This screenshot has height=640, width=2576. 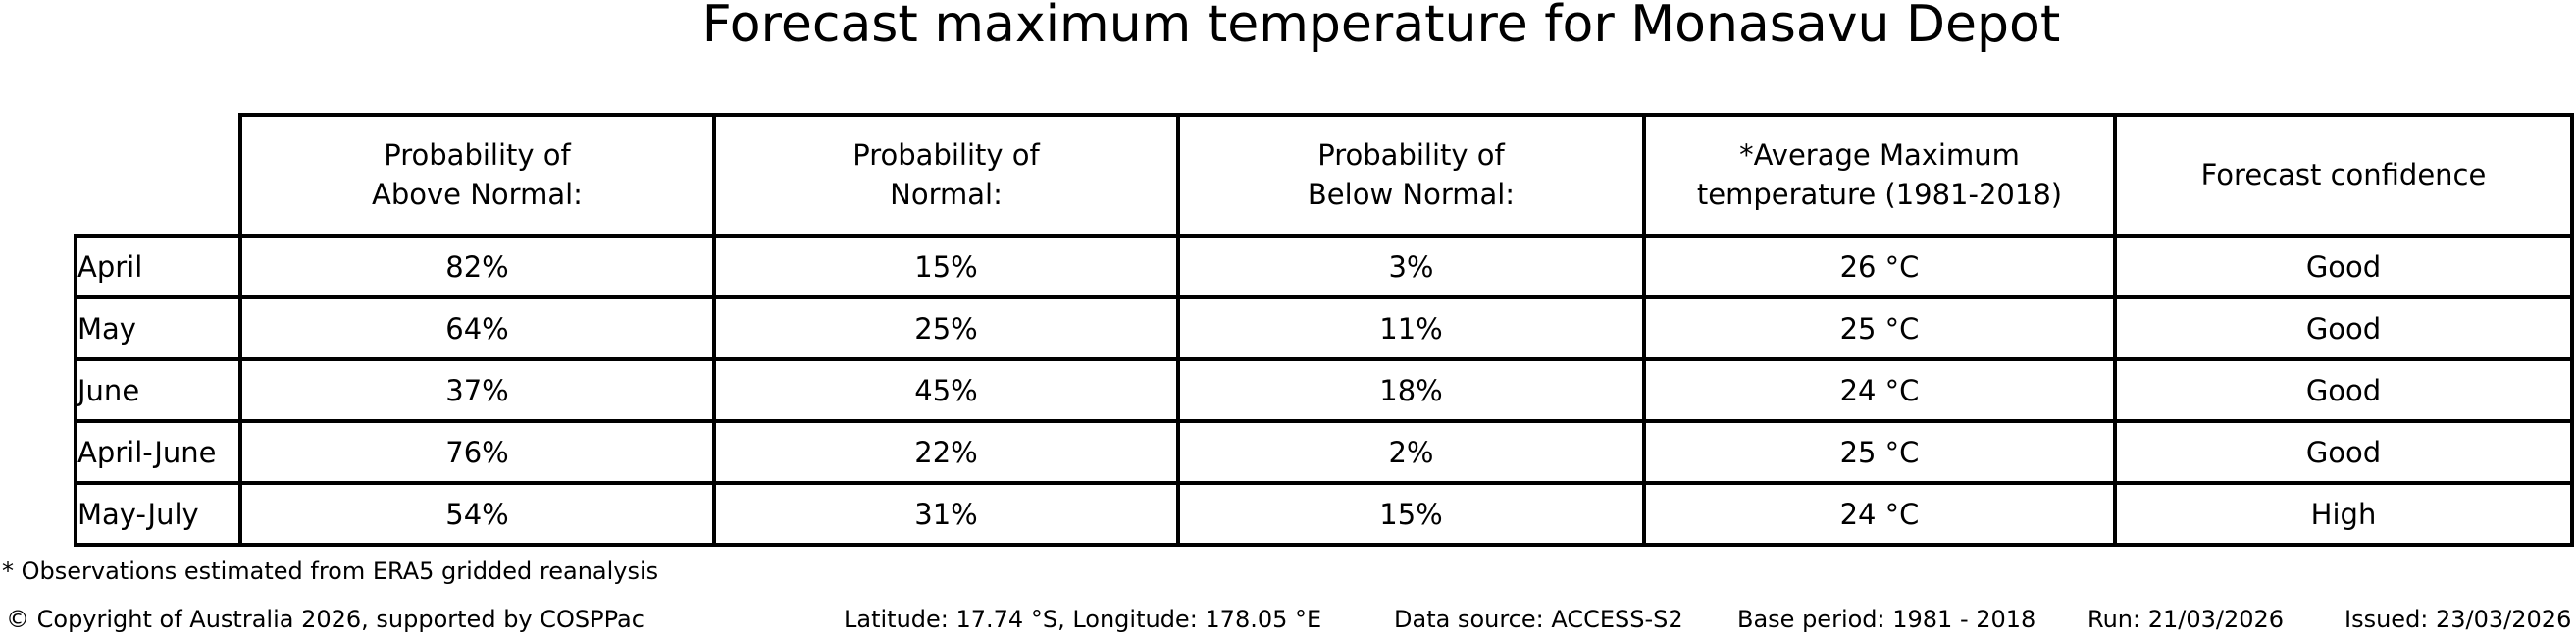 I want to click on data-source-text: Data source: ACCESS-S2, so click(x=1538, y=619).